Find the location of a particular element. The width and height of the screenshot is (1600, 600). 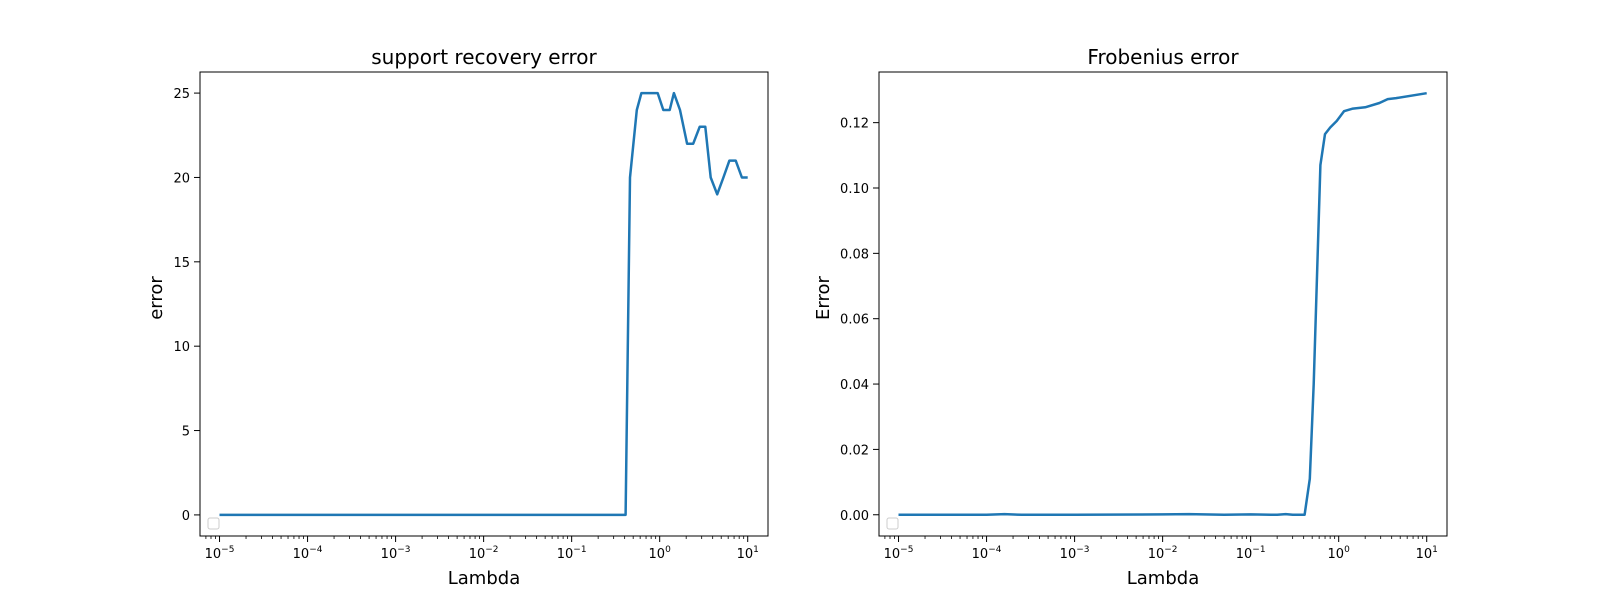

y-tick-label: 0.00 is located at coordinates (854, 516).